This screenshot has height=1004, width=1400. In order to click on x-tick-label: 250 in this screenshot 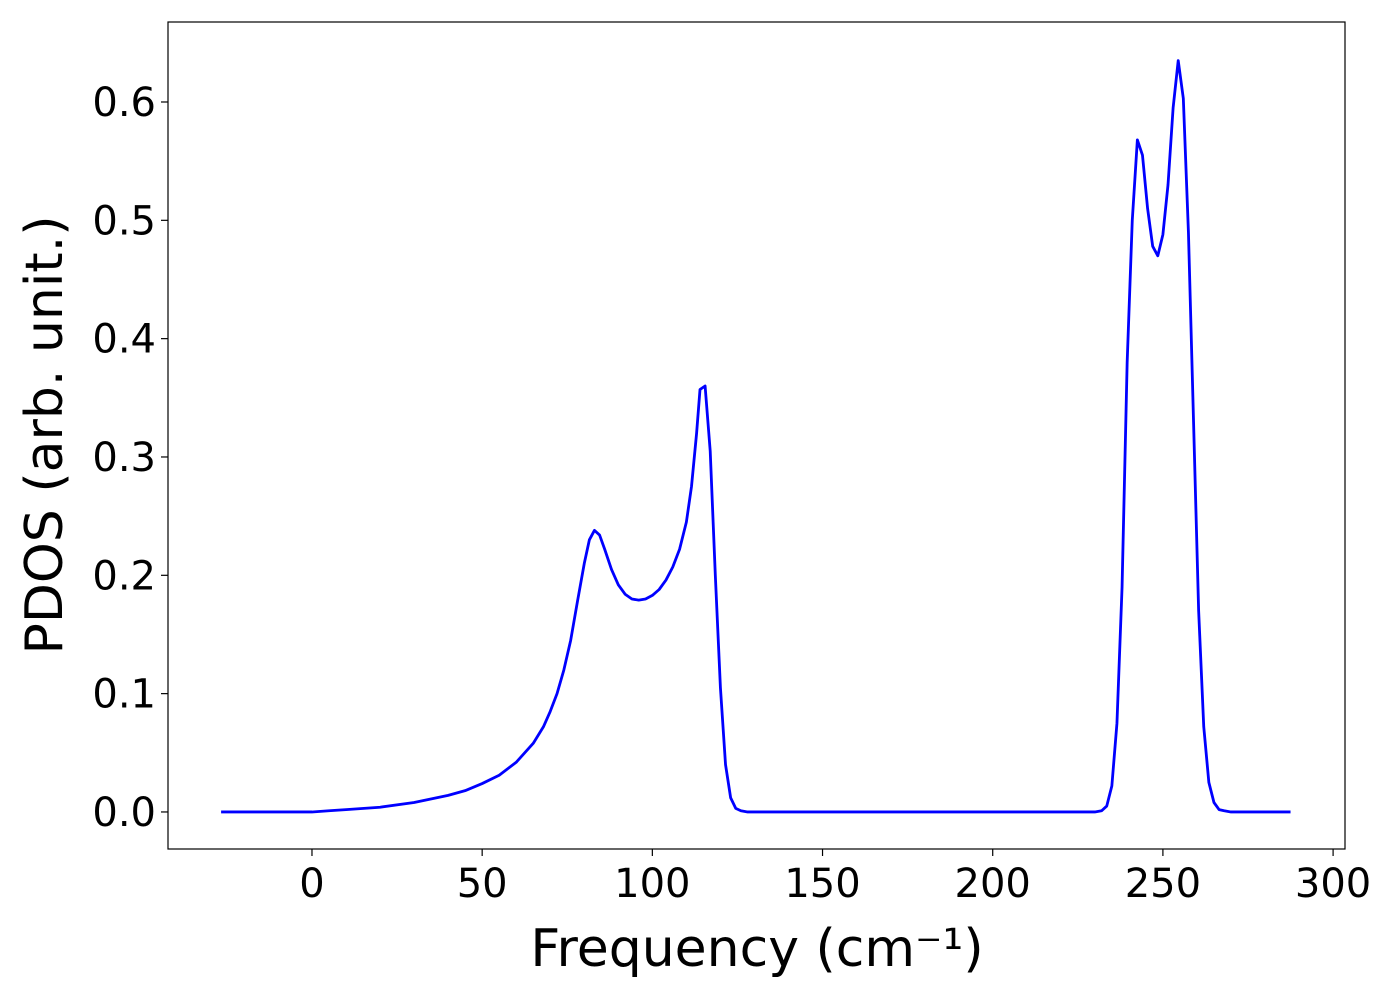, I will do `click(1163, 884)`.